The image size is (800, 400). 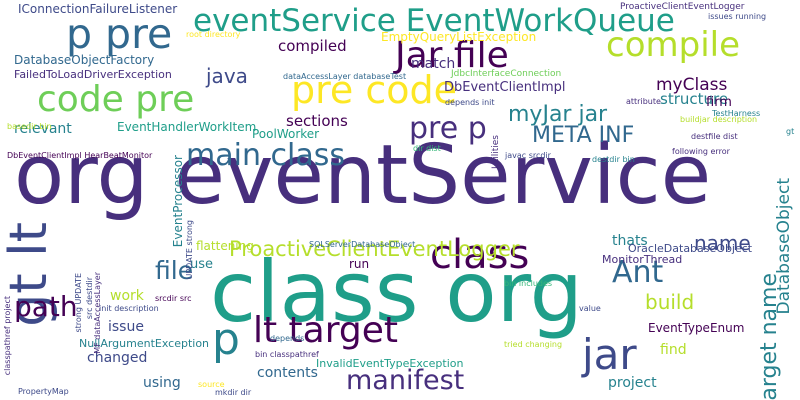 I want to click on word: DatabaseObject, so click(x=784, y=246).